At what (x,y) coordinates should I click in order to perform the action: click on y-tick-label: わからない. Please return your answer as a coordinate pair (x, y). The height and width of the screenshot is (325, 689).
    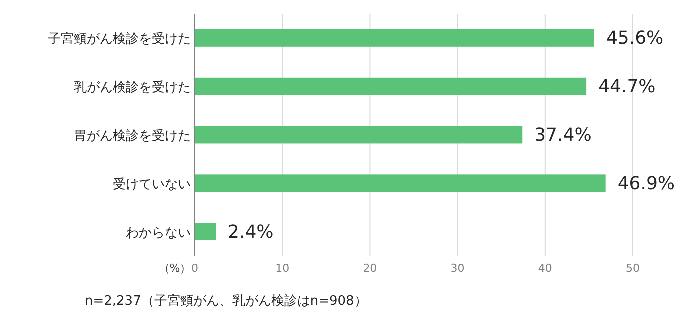
    Looking at the image, I should click on (158, 233).